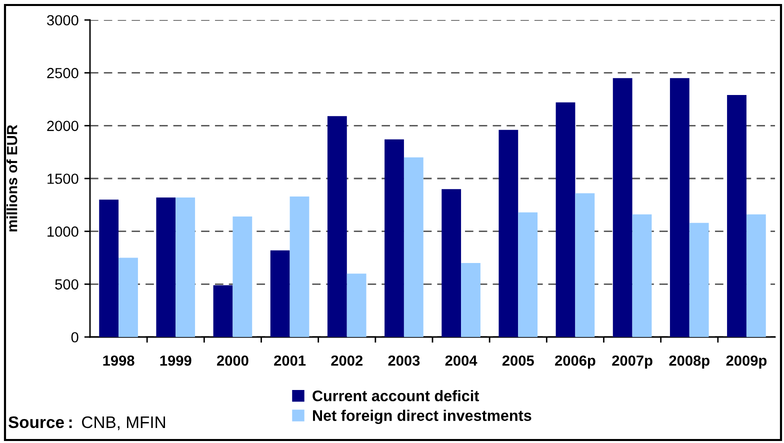 The image size is (784, 443). Describe the element at coordinates (689, 362) in the screenshot. I see `x-tick-label: 2008p` at that location.